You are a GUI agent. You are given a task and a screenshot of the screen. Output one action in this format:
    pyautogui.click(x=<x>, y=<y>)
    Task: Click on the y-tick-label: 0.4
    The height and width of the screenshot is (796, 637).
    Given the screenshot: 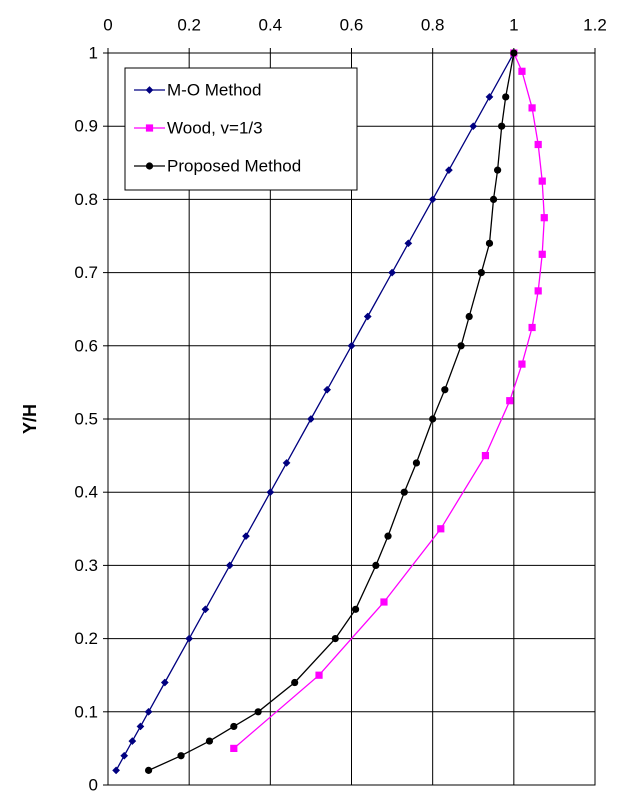 What is the action you would take?
    pyautogui.click(x=86, y=492)
    